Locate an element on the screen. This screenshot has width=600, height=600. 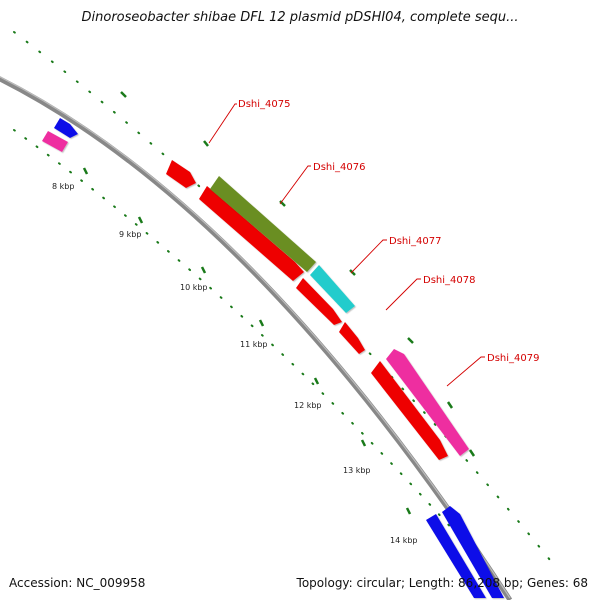
gene-magenta-top-left is located at coordinates (55, 141).